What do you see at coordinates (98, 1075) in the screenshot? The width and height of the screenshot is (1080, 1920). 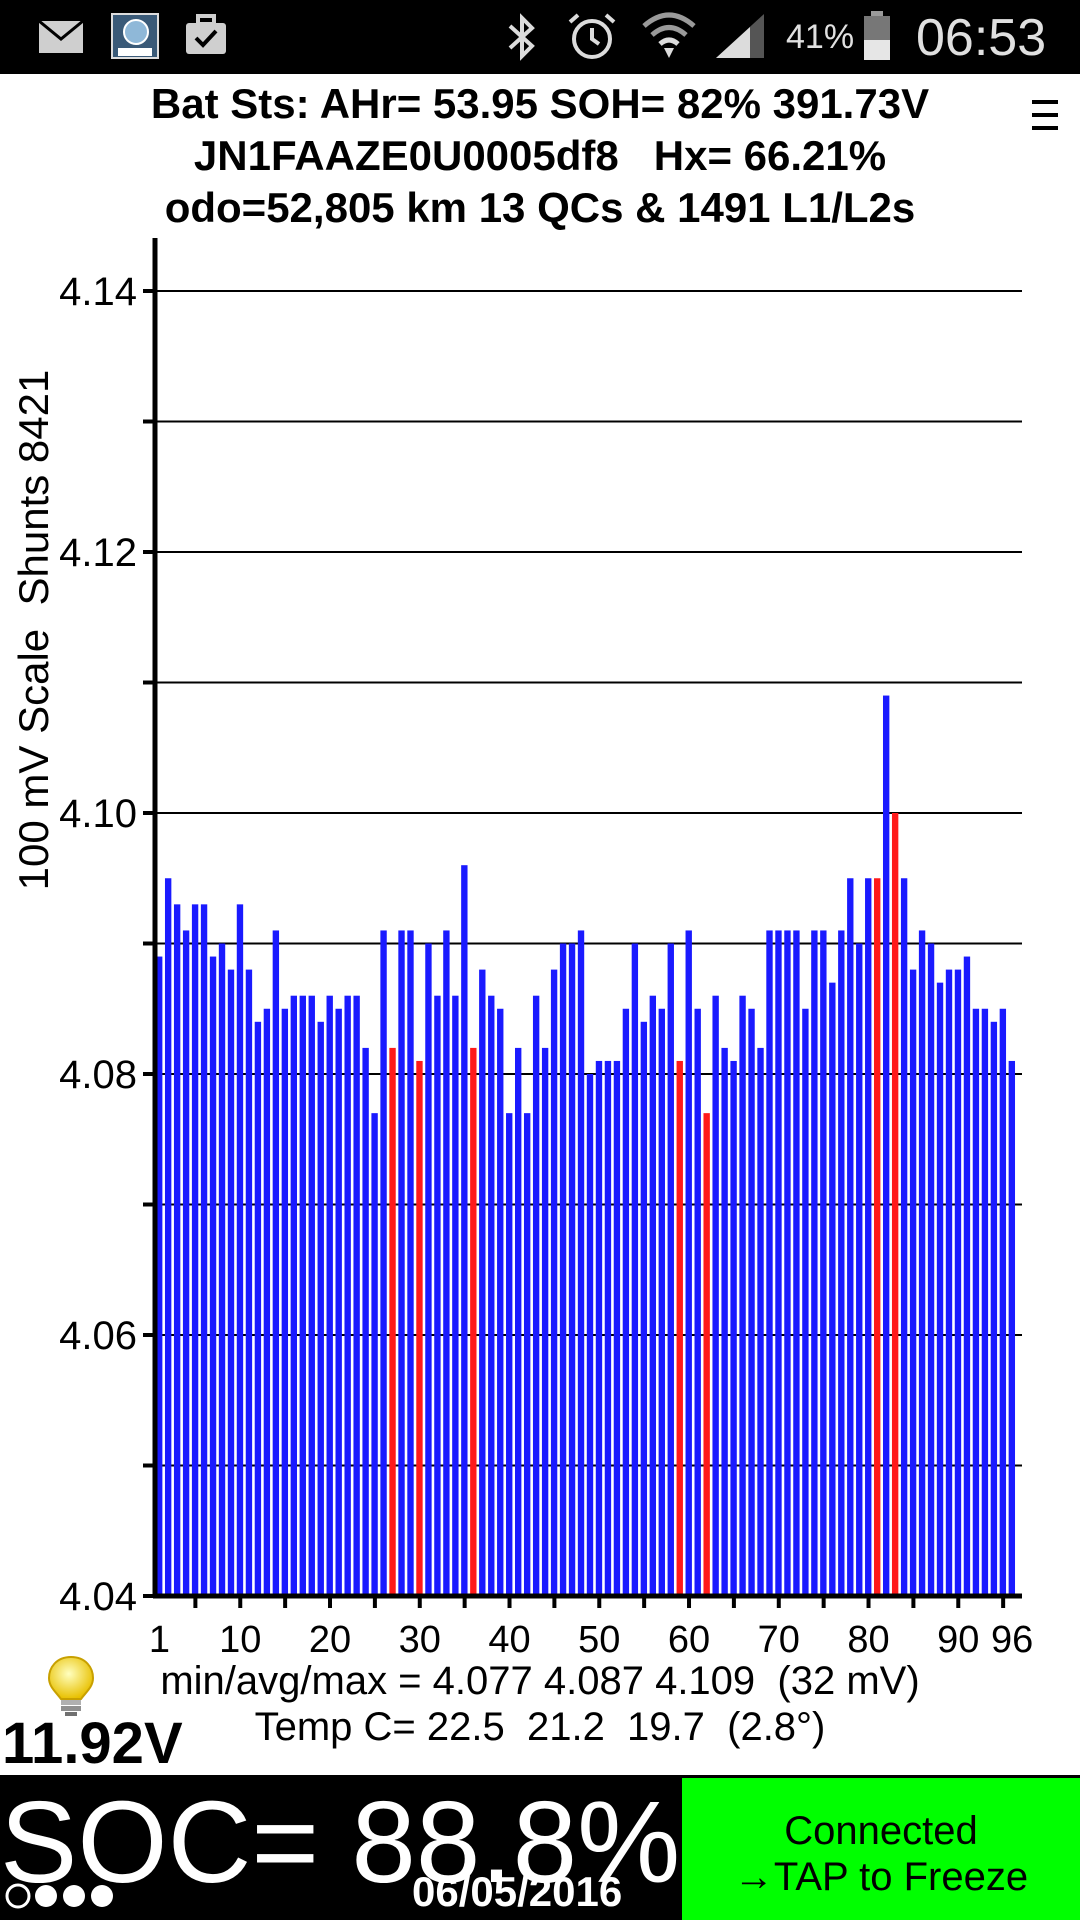 I see `y-tick-label: 4.08` at bounding box center [98, 1075].